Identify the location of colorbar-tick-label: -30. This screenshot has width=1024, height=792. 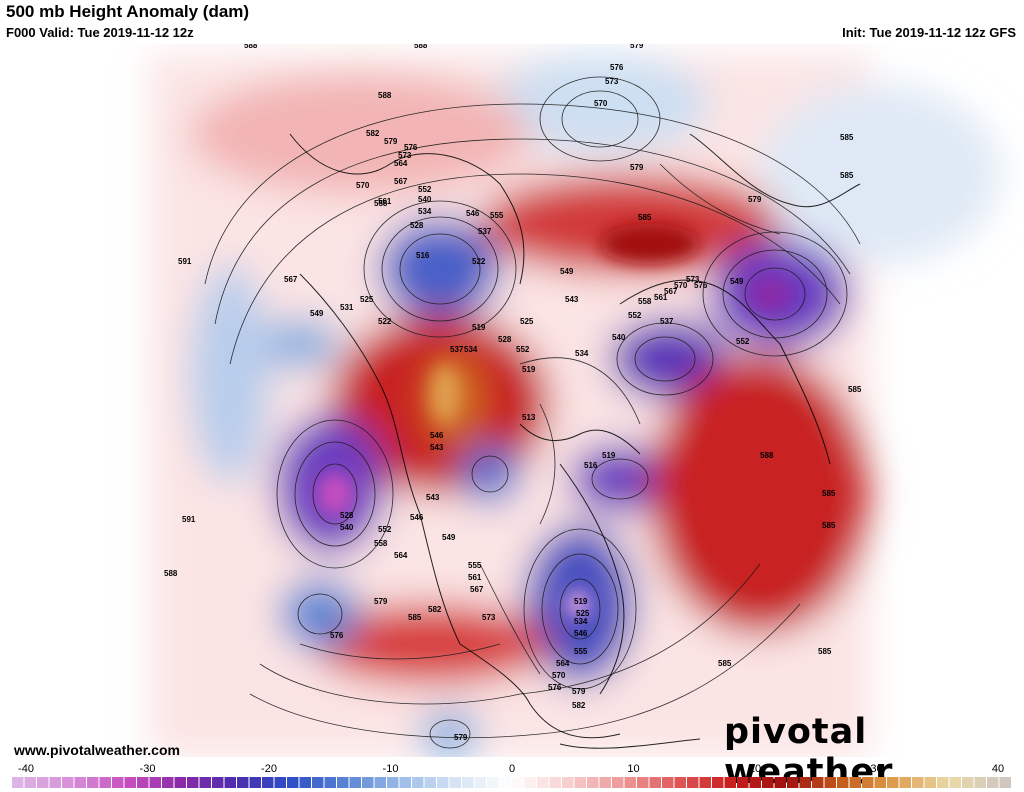
(148, 769).